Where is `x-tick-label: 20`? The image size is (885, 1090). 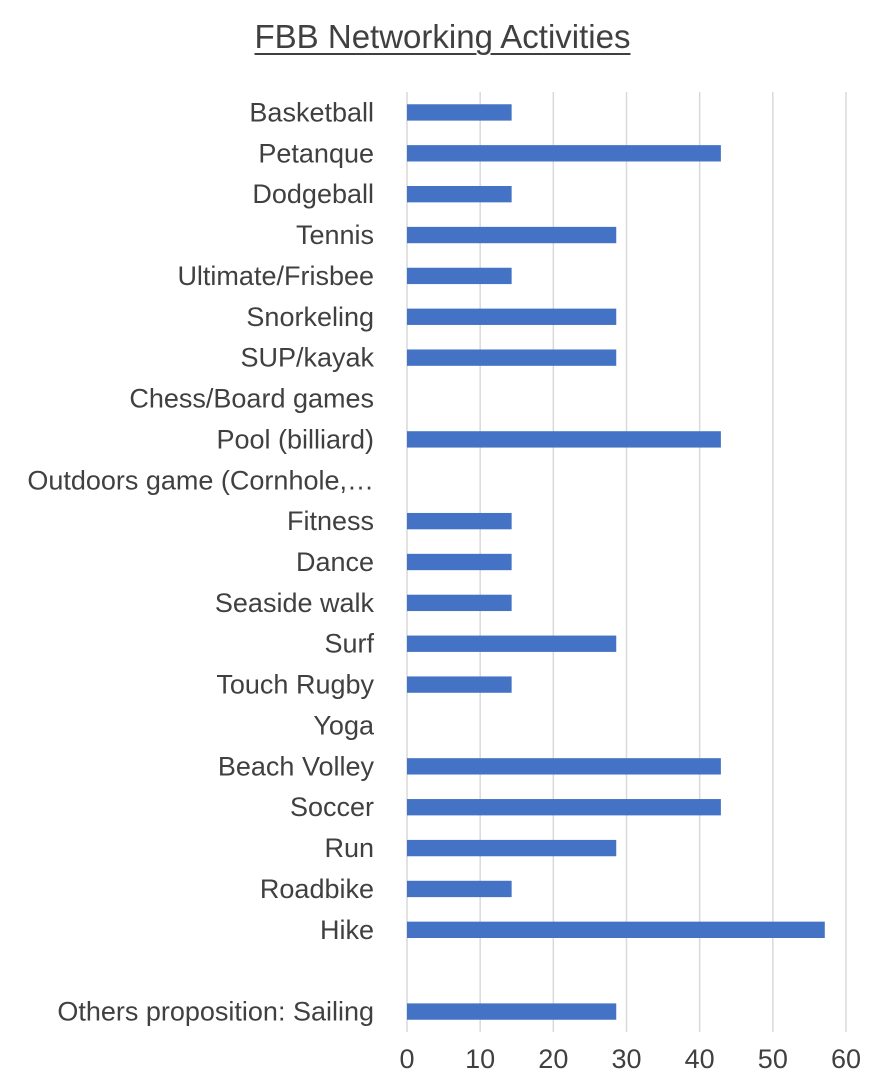 x-tick-label: 20 is located at coordinates (553, 1059).